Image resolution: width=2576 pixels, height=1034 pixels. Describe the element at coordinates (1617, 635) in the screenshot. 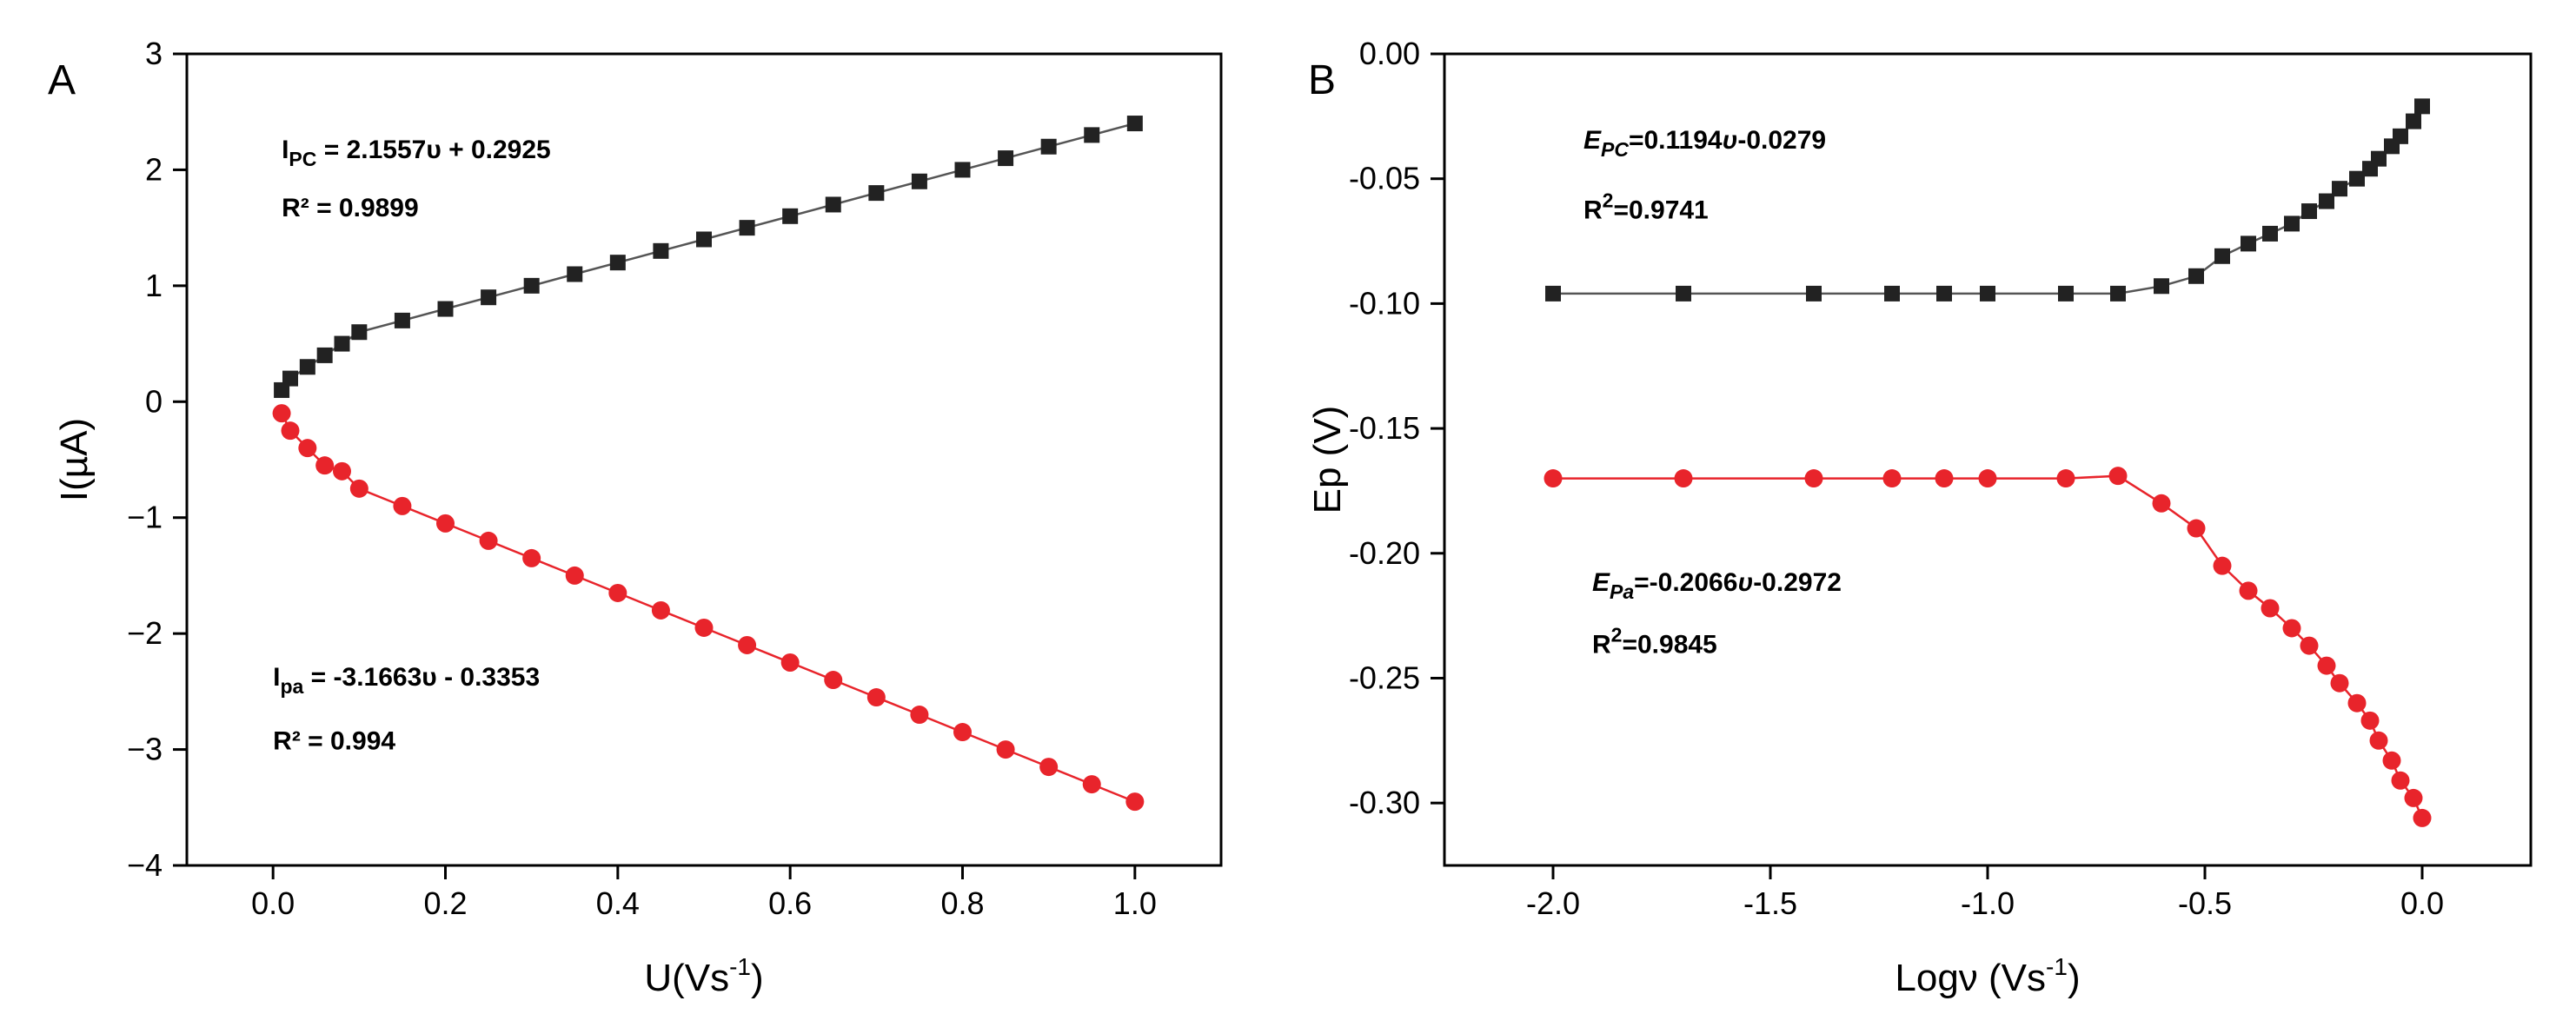

I see `epa-r2-part: 2` at that location.